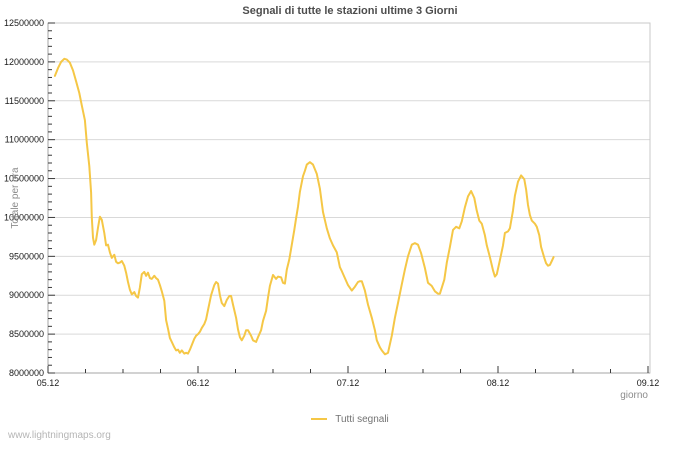 This screenshot has width=700, height=450. What do you see at coordinates (362, 419) in the screenshot?
I see `legend-label: Tutti segnali` at bounding box center [362, 419].